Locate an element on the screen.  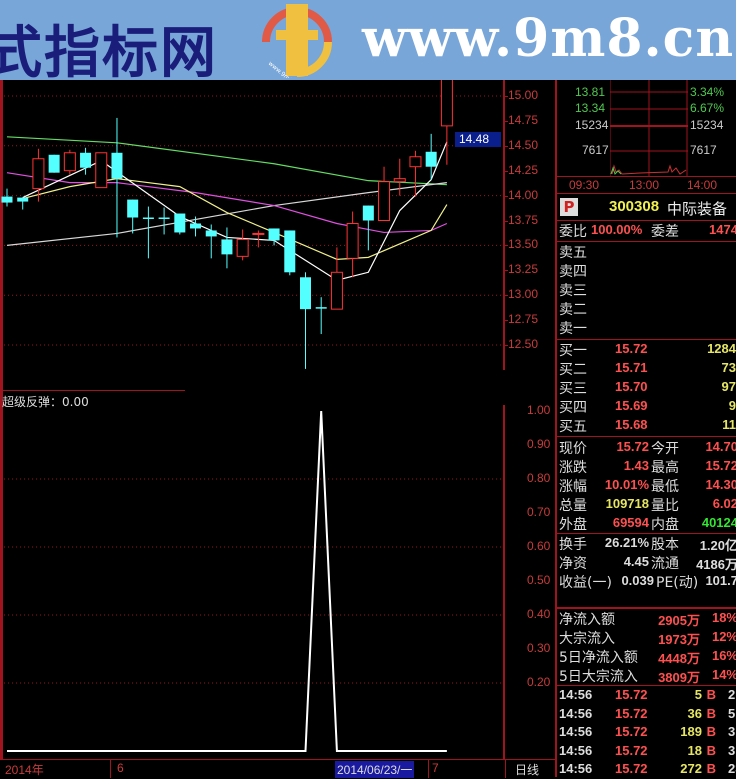
tick-count: 5 is located at coordinates (732, 713).